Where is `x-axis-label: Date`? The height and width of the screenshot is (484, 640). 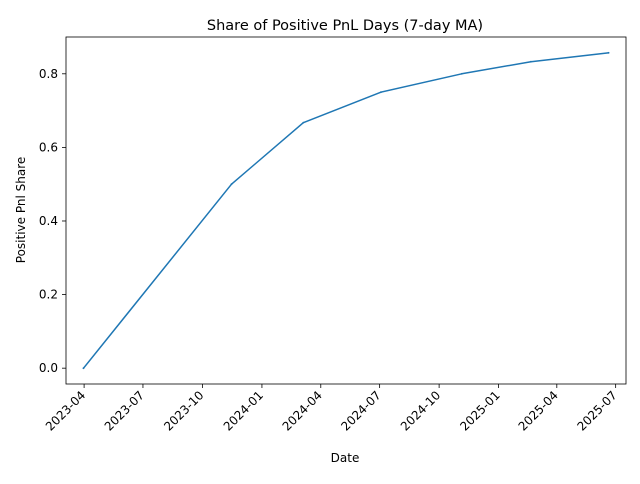
x-axis-label: Date is located at coordinates (345, 458).